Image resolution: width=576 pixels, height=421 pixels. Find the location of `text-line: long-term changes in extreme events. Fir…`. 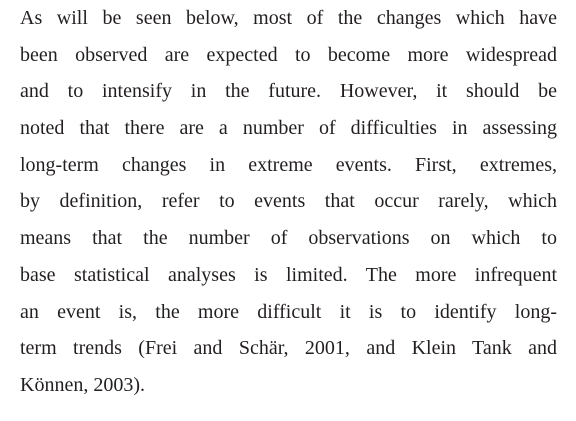

text-line: long-term changes in extreme events. Fir… is located at coordinates (288, 164).